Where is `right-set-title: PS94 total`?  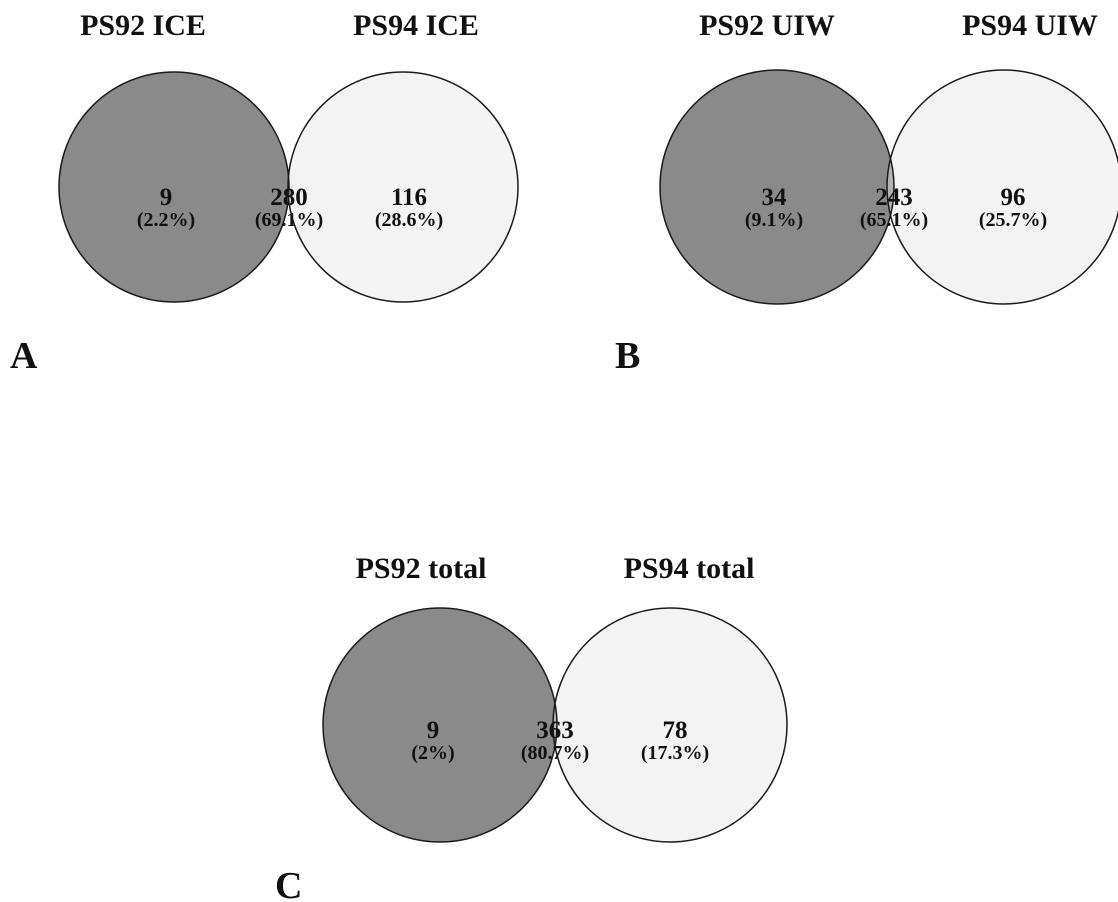 right-set-title: PS94 total is located at coordinates (689, 568).